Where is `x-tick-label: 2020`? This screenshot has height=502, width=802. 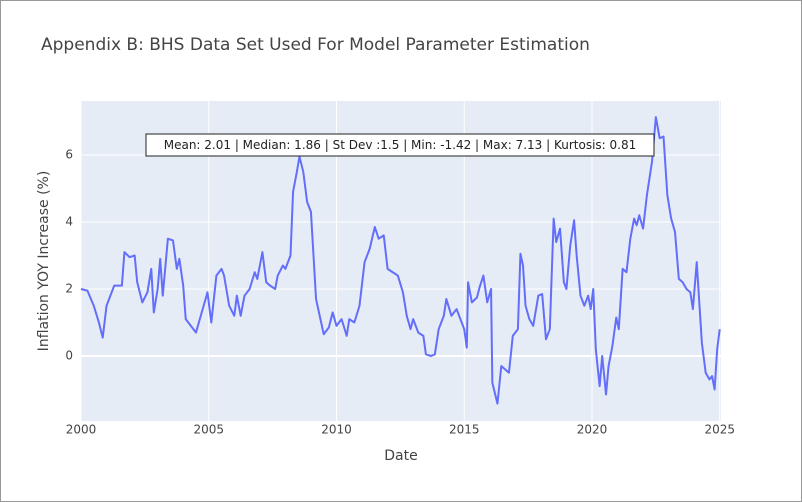 x-tick-label: 2020 is located at coordinates (592, 430).